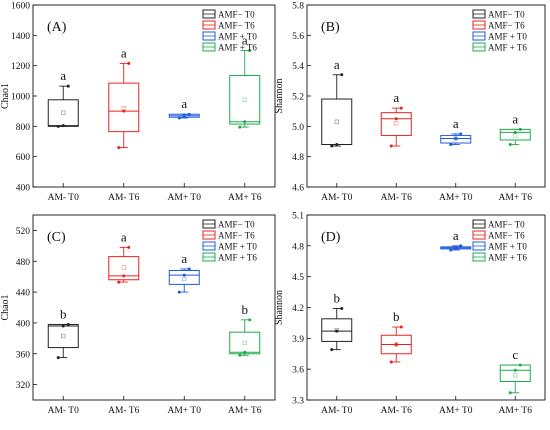 The image size is (550, 430). What do you see at coordinates (298, 309) in the screenshot?
I see `y-tick-label: 4.2` at bounding box center [298, 309].